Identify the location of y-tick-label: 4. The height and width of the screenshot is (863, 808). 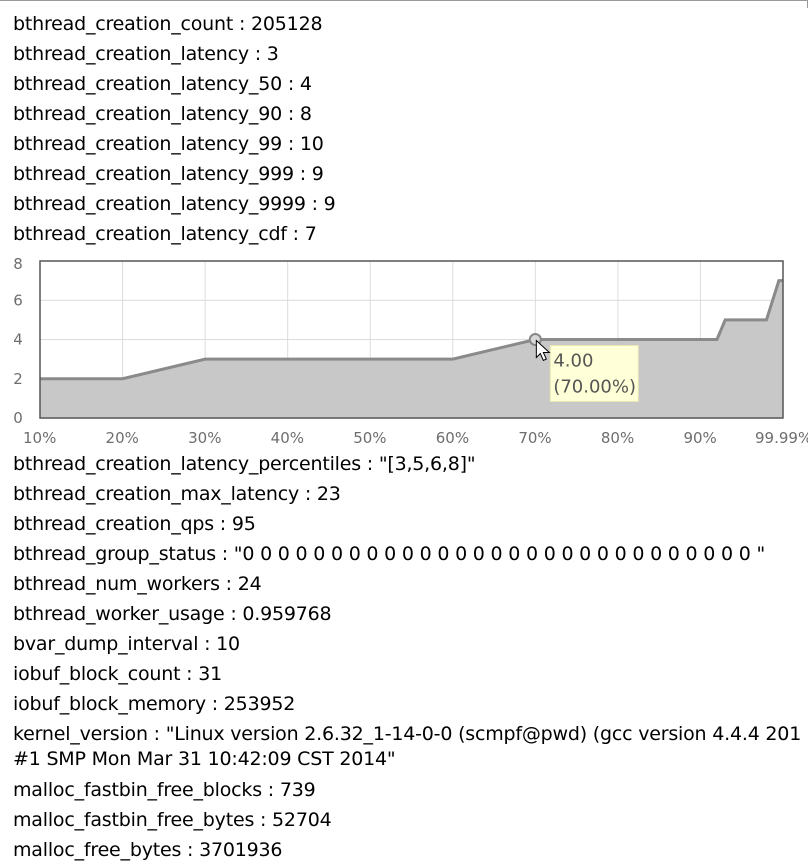
(18, 340).